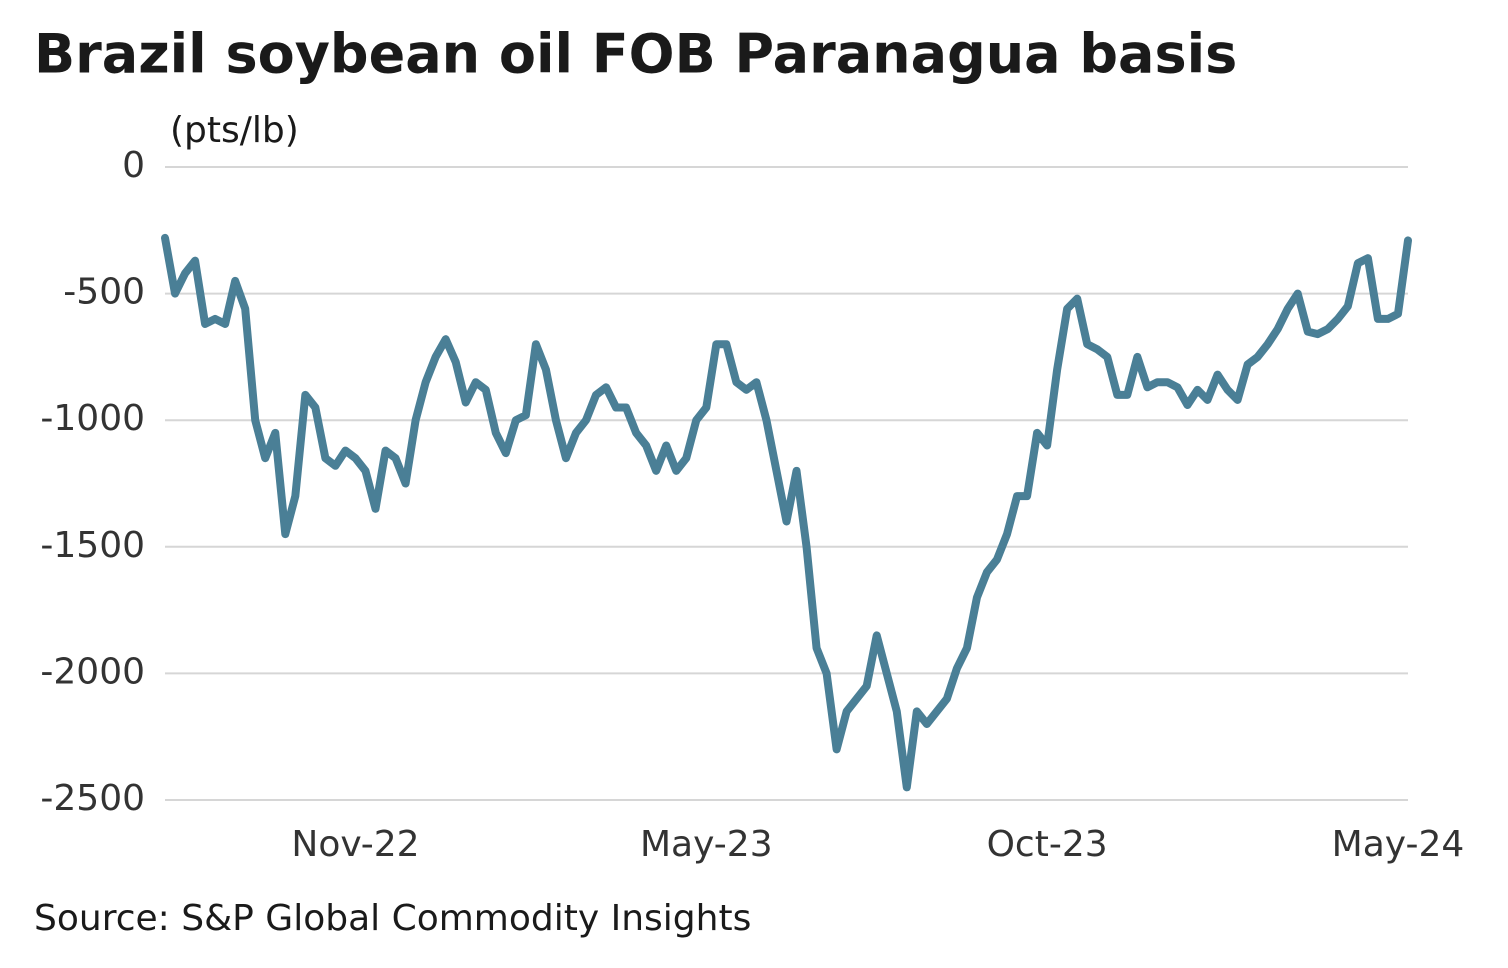  I want to click on x-tick-label: May-24, so click(1398, 844).